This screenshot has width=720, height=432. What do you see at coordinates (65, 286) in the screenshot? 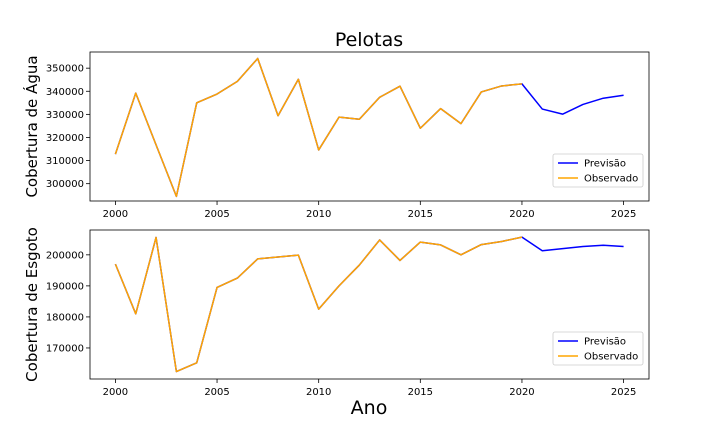
I see `y-tick-label: 190000` at bounding box center [65, 286].